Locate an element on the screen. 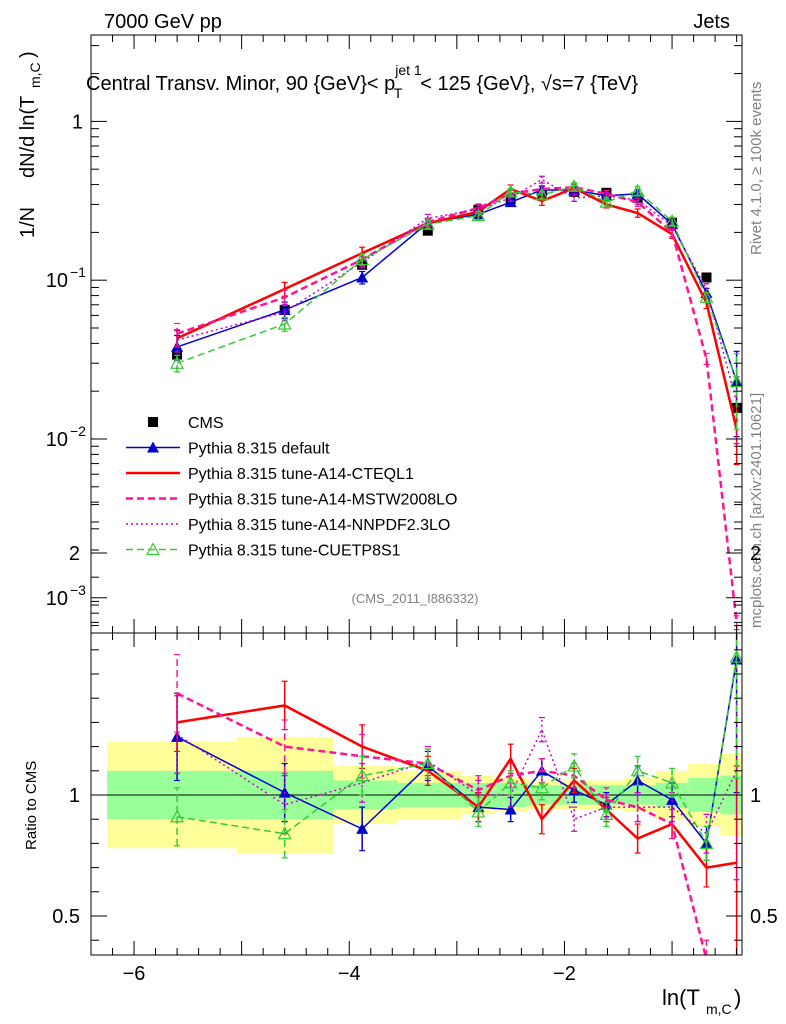 This screenshot has height=1024, width=786. legend-entry: Pythia 8.315 tune-A14-NNPDF2.3LO is located at coordinates (288, 525).